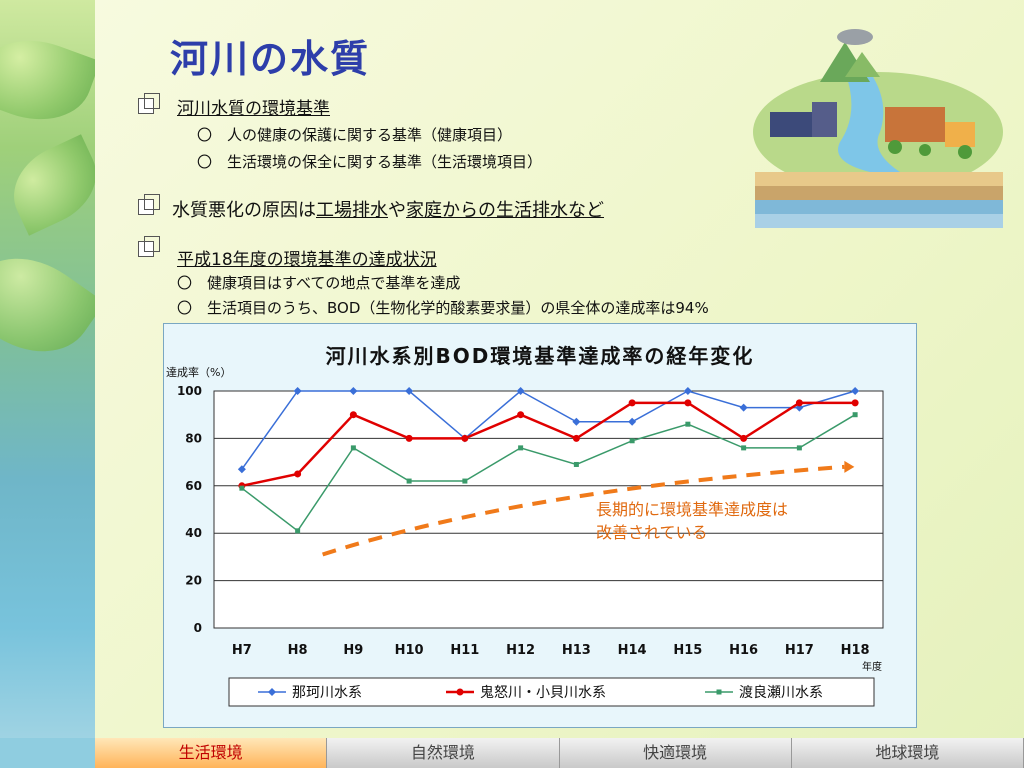 This screenshot has width=1024, height=768. Describe the element at coordinates (540, 356) in the screenshot. I see `chart-title: 河川水系別BOD環境基準達成率の経年変化` at that location.